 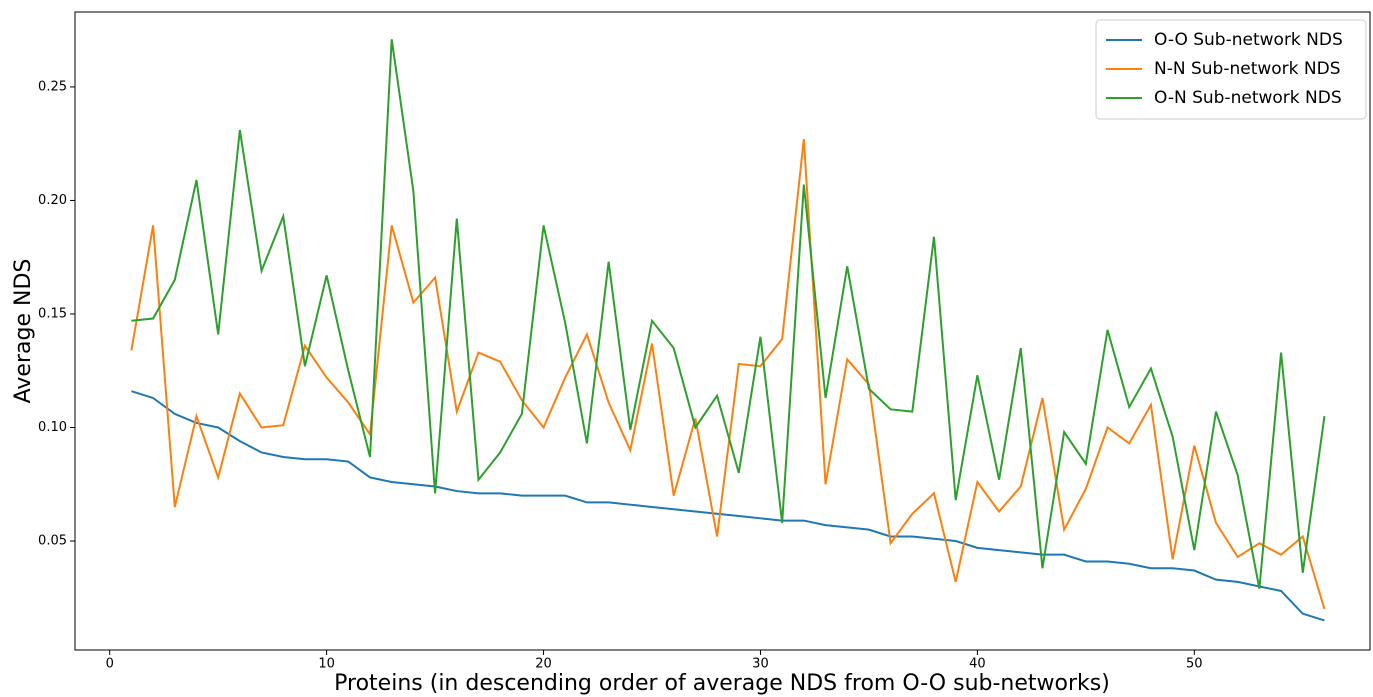 I want to click on legend-label: O-O Sub-network NDS, so click(x=1248, y=40).